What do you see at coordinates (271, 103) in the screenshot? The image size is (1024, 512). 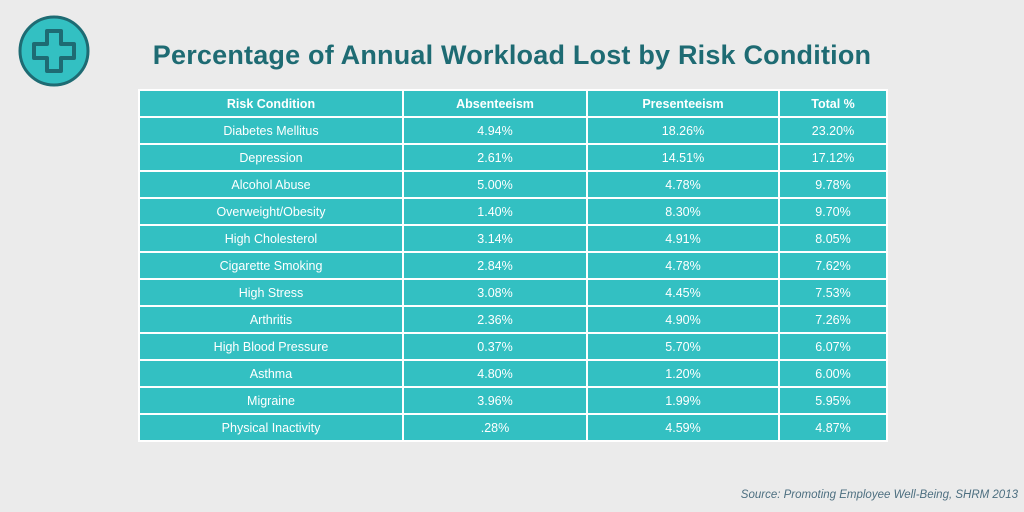 I see `column-header-risk-condition: Risk Condition` at bounding box center [271, 103].